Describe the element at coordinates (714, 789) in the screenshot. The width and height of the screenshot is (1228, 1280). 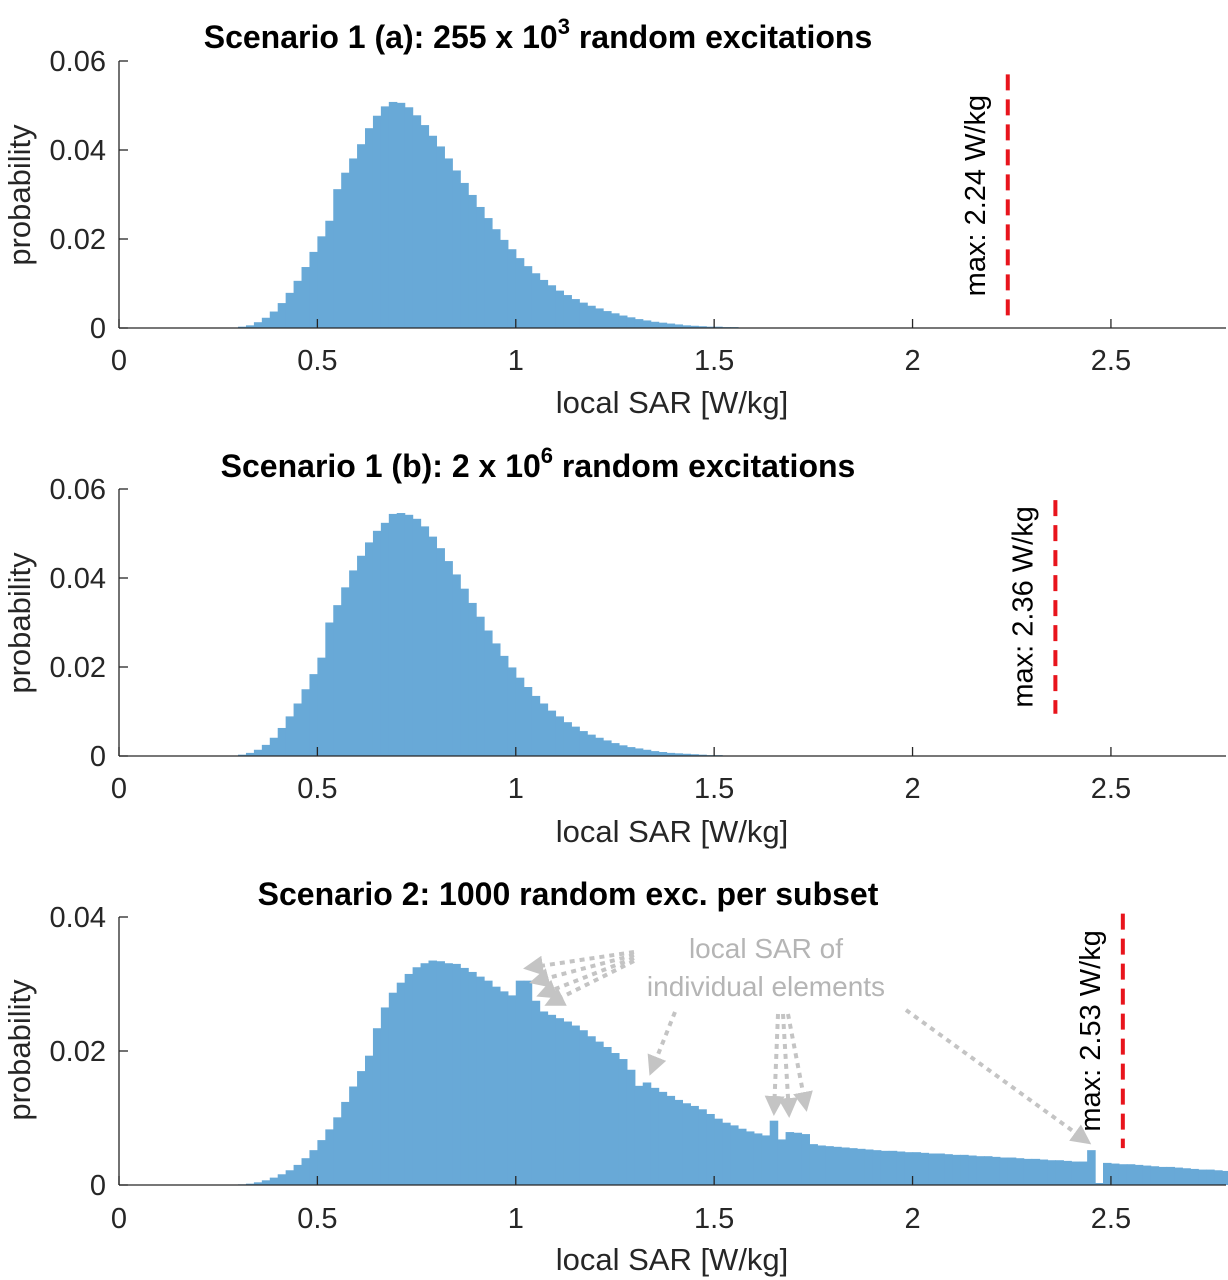
I see `x-tick-label: 1.5` at that location.